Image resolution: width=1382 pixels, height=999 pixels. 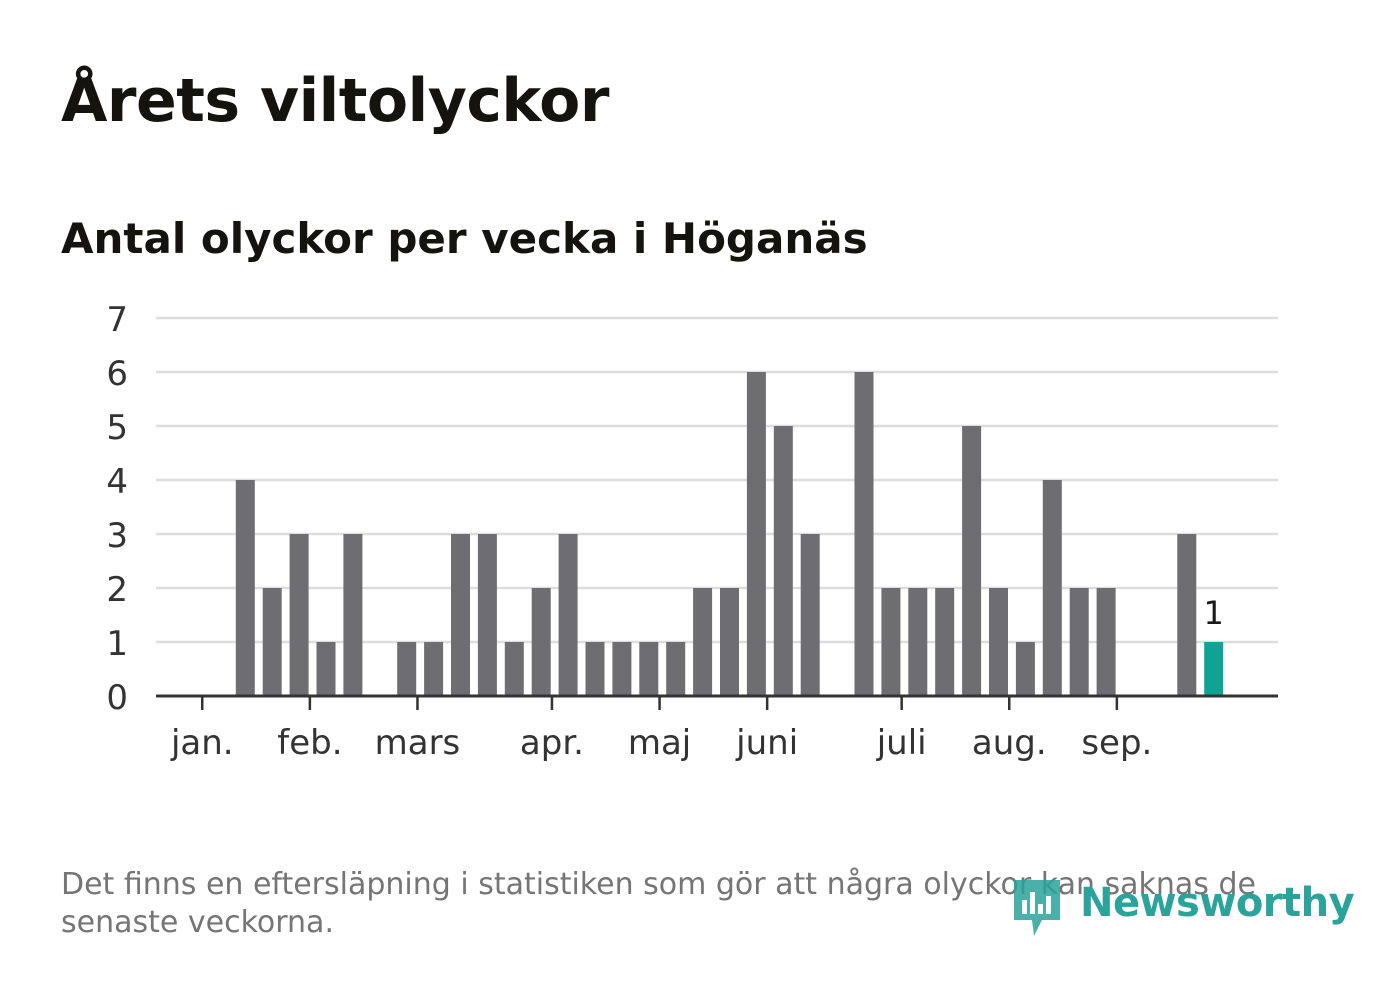 What do you see at coordinates (117, 482) in the screenshot?
I see `y-tick-label-4: 4` at bounding box center [117, 482].